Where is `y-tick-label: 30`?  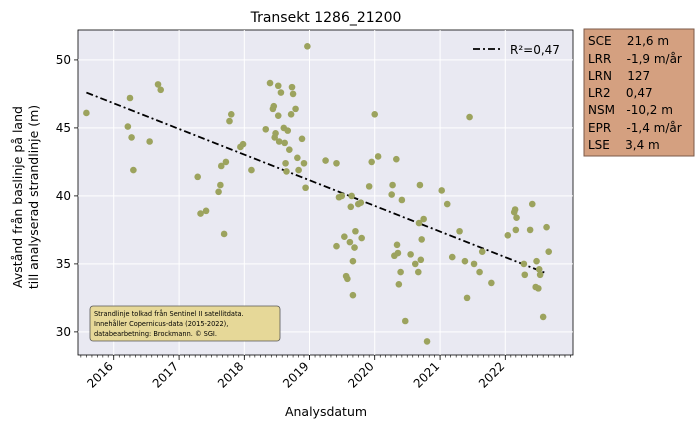
y-tick-label: 30 is located at coordinates (63, 332).